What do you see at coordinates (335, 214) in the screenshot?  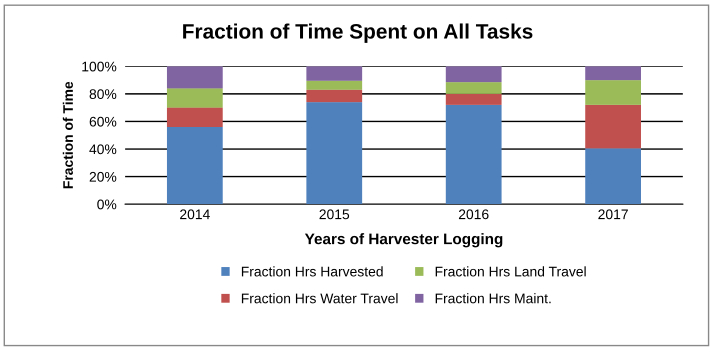 I see `x-tick-label: 2015` at bounding box center [335, 214].